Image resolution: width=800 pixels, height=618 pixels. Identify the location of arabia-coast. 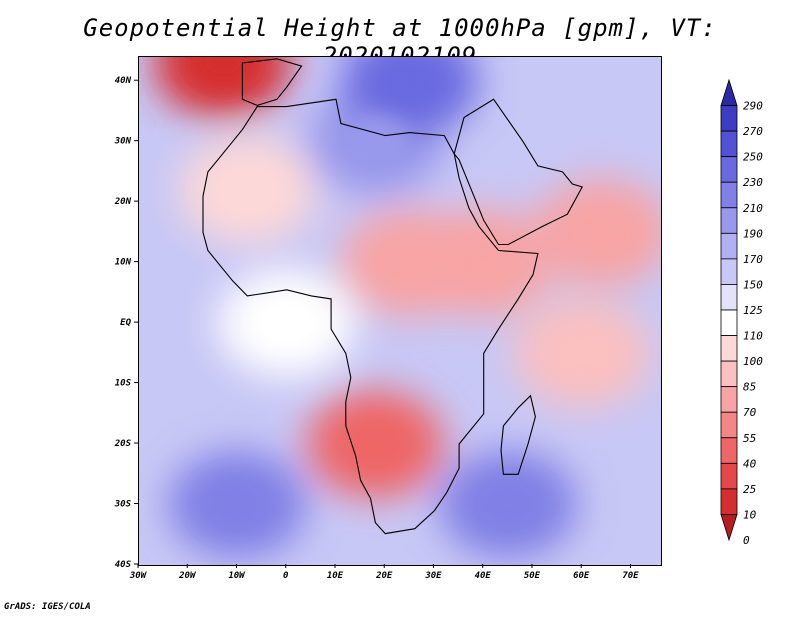
(518, 172).